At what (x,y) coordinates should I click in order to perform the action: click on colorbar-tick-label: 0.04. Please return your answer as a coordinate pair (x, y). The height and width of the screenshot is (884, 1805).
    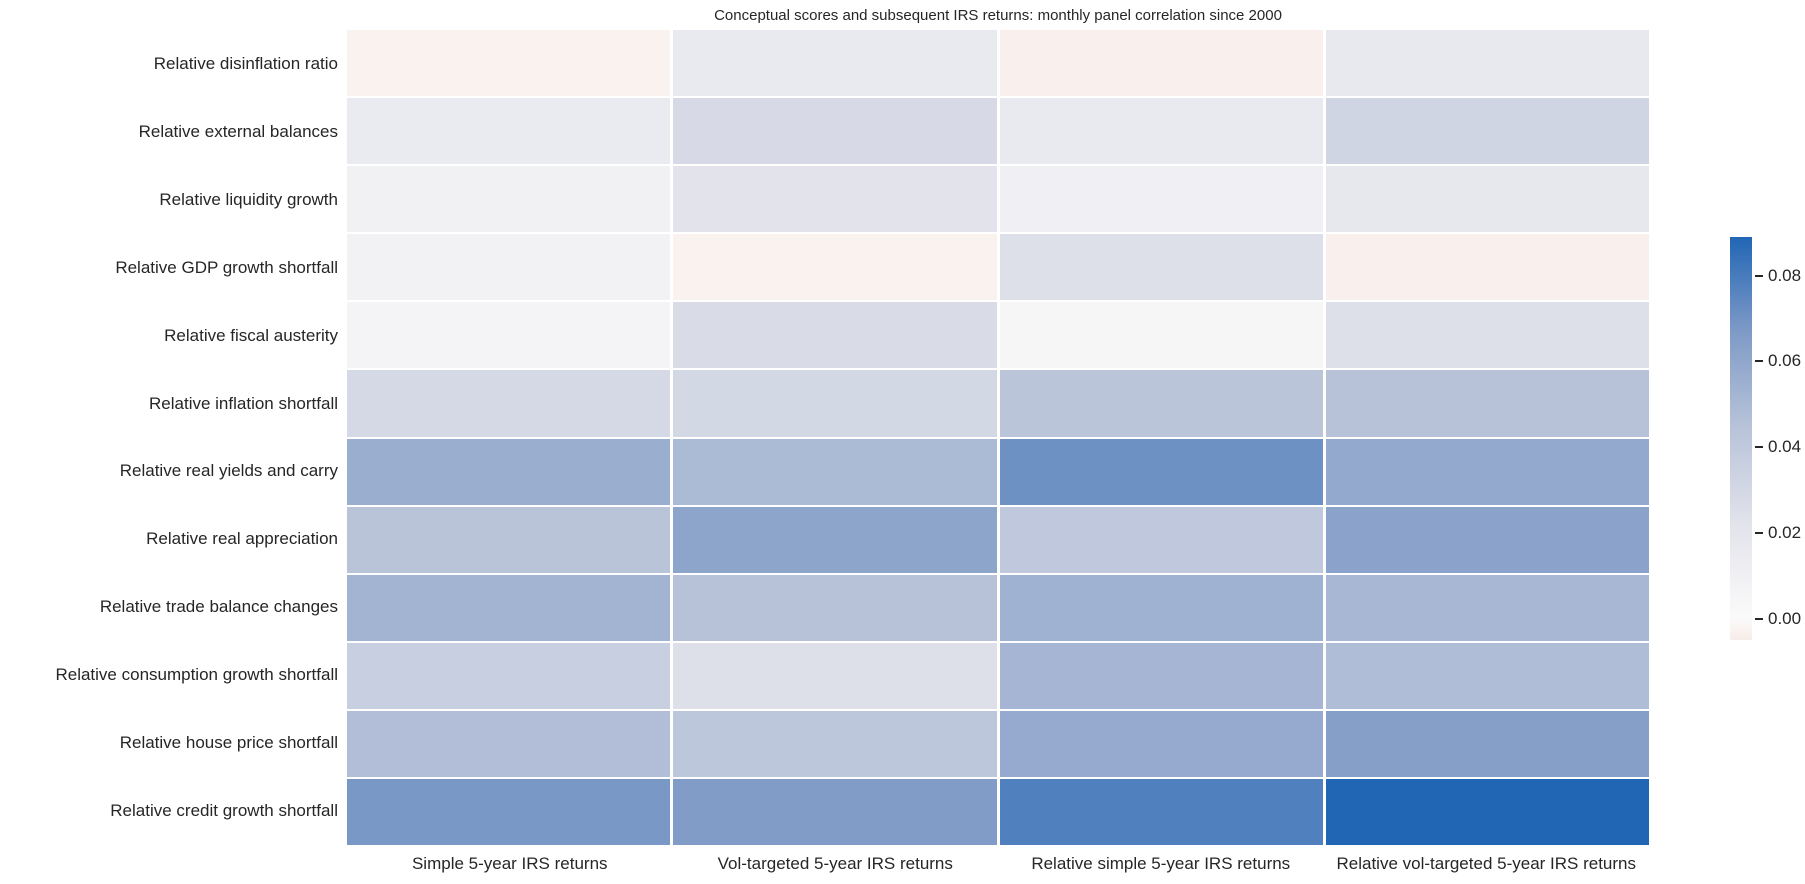
    Looking at the image, I should click on (1785, 447).